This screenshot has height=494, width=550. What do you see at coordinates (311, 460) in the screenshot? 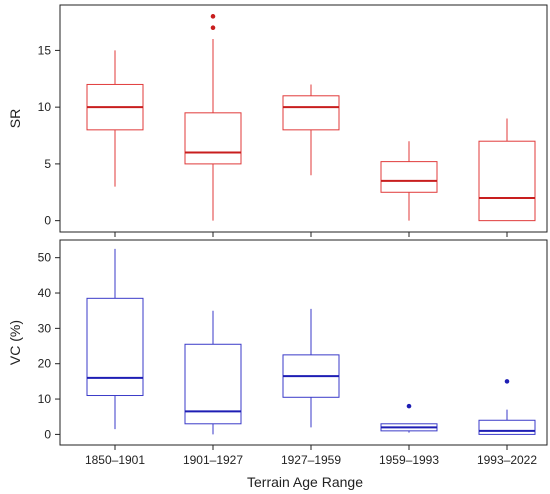
I see `x-tick-label: 1927–1959` at bounding box center [311, 460].